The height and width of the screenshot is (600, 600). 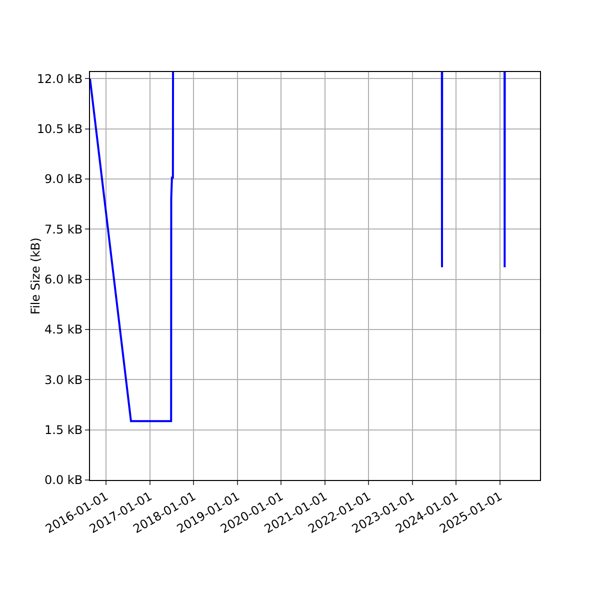 I want to click on y-tick-label: 4.5 kB, so click(x=63, y=329).